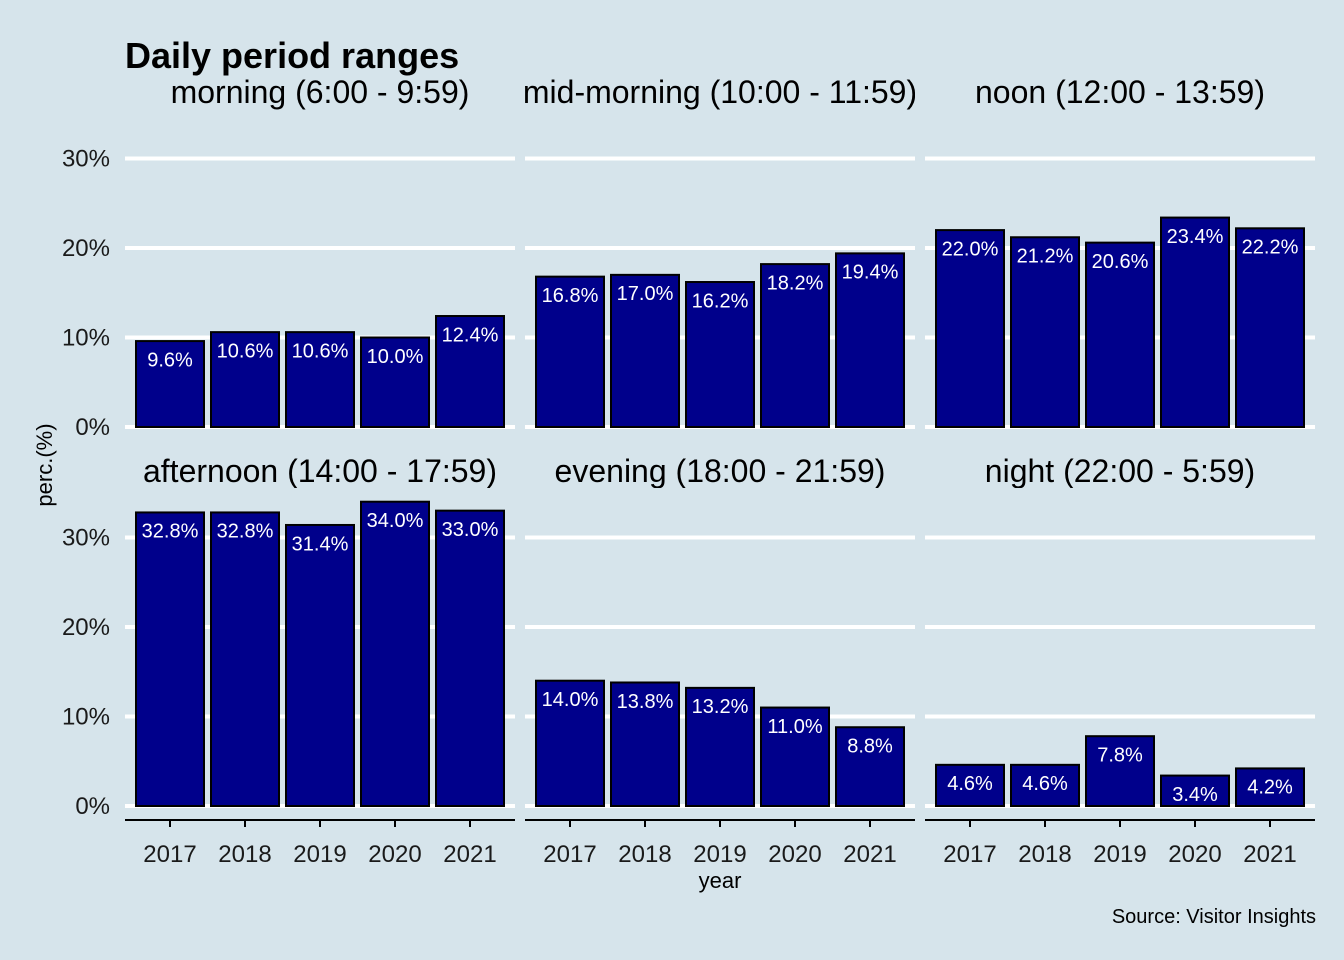 The width and height of the screenshot is (1344, 960). I want to click on bar-data-label: 4.2%, so click(1270, 788).